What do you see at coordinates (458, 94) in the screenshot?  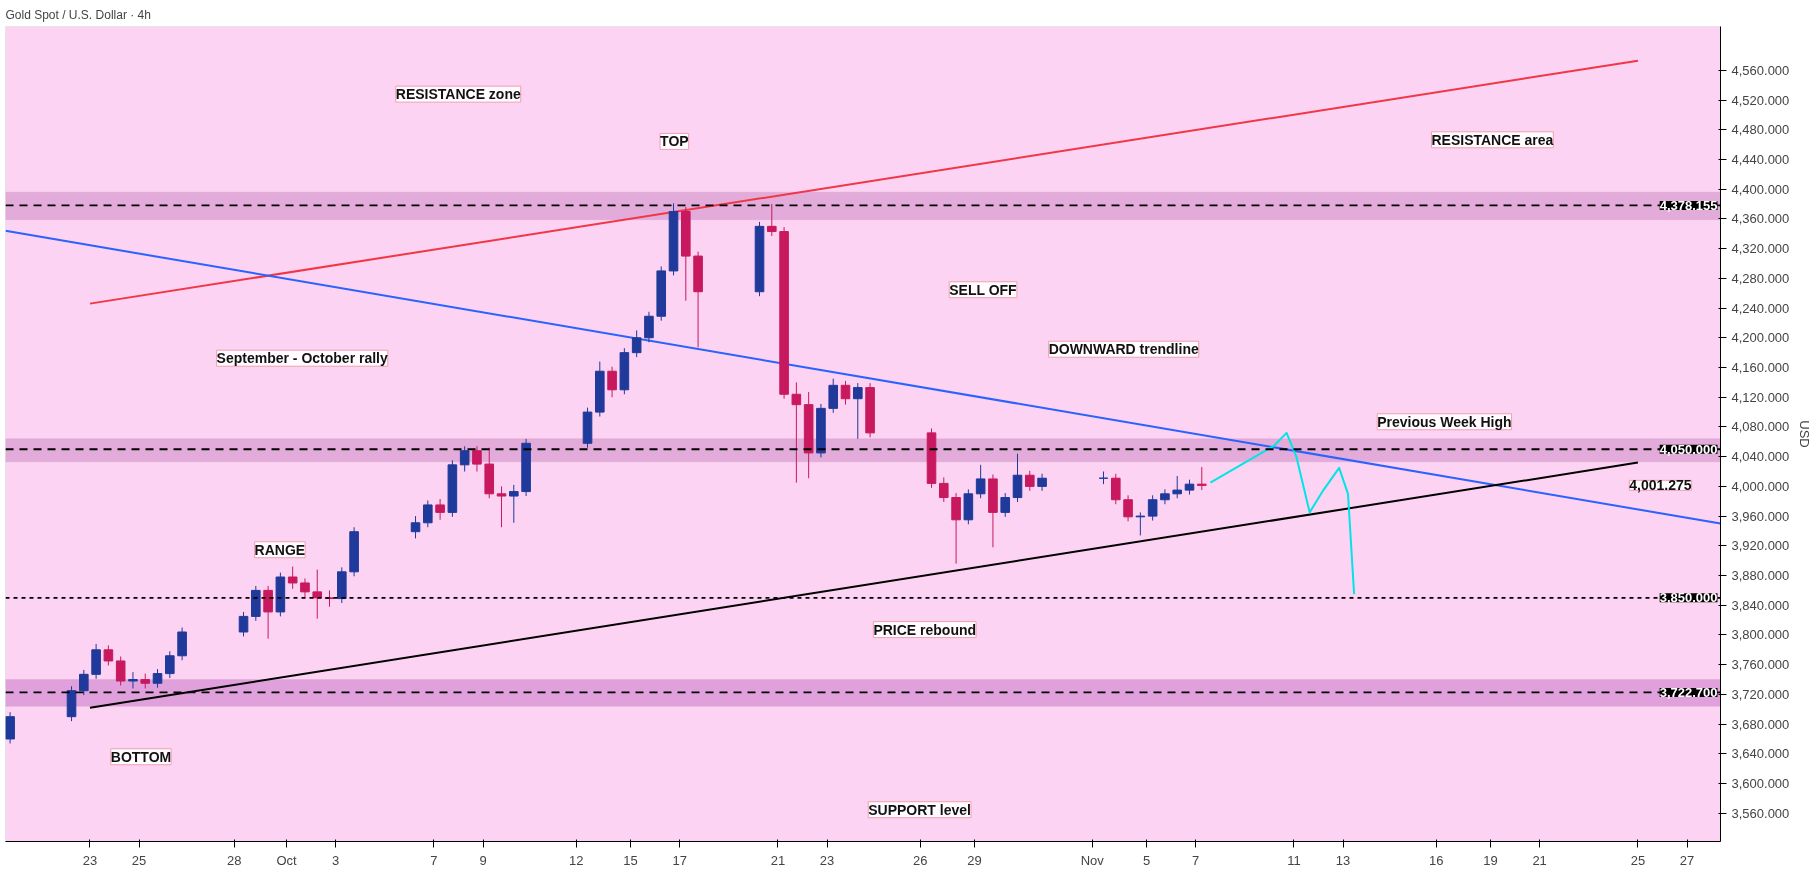 I see `annotation: RESISTANCE zone` at bounding box center [458, 94].